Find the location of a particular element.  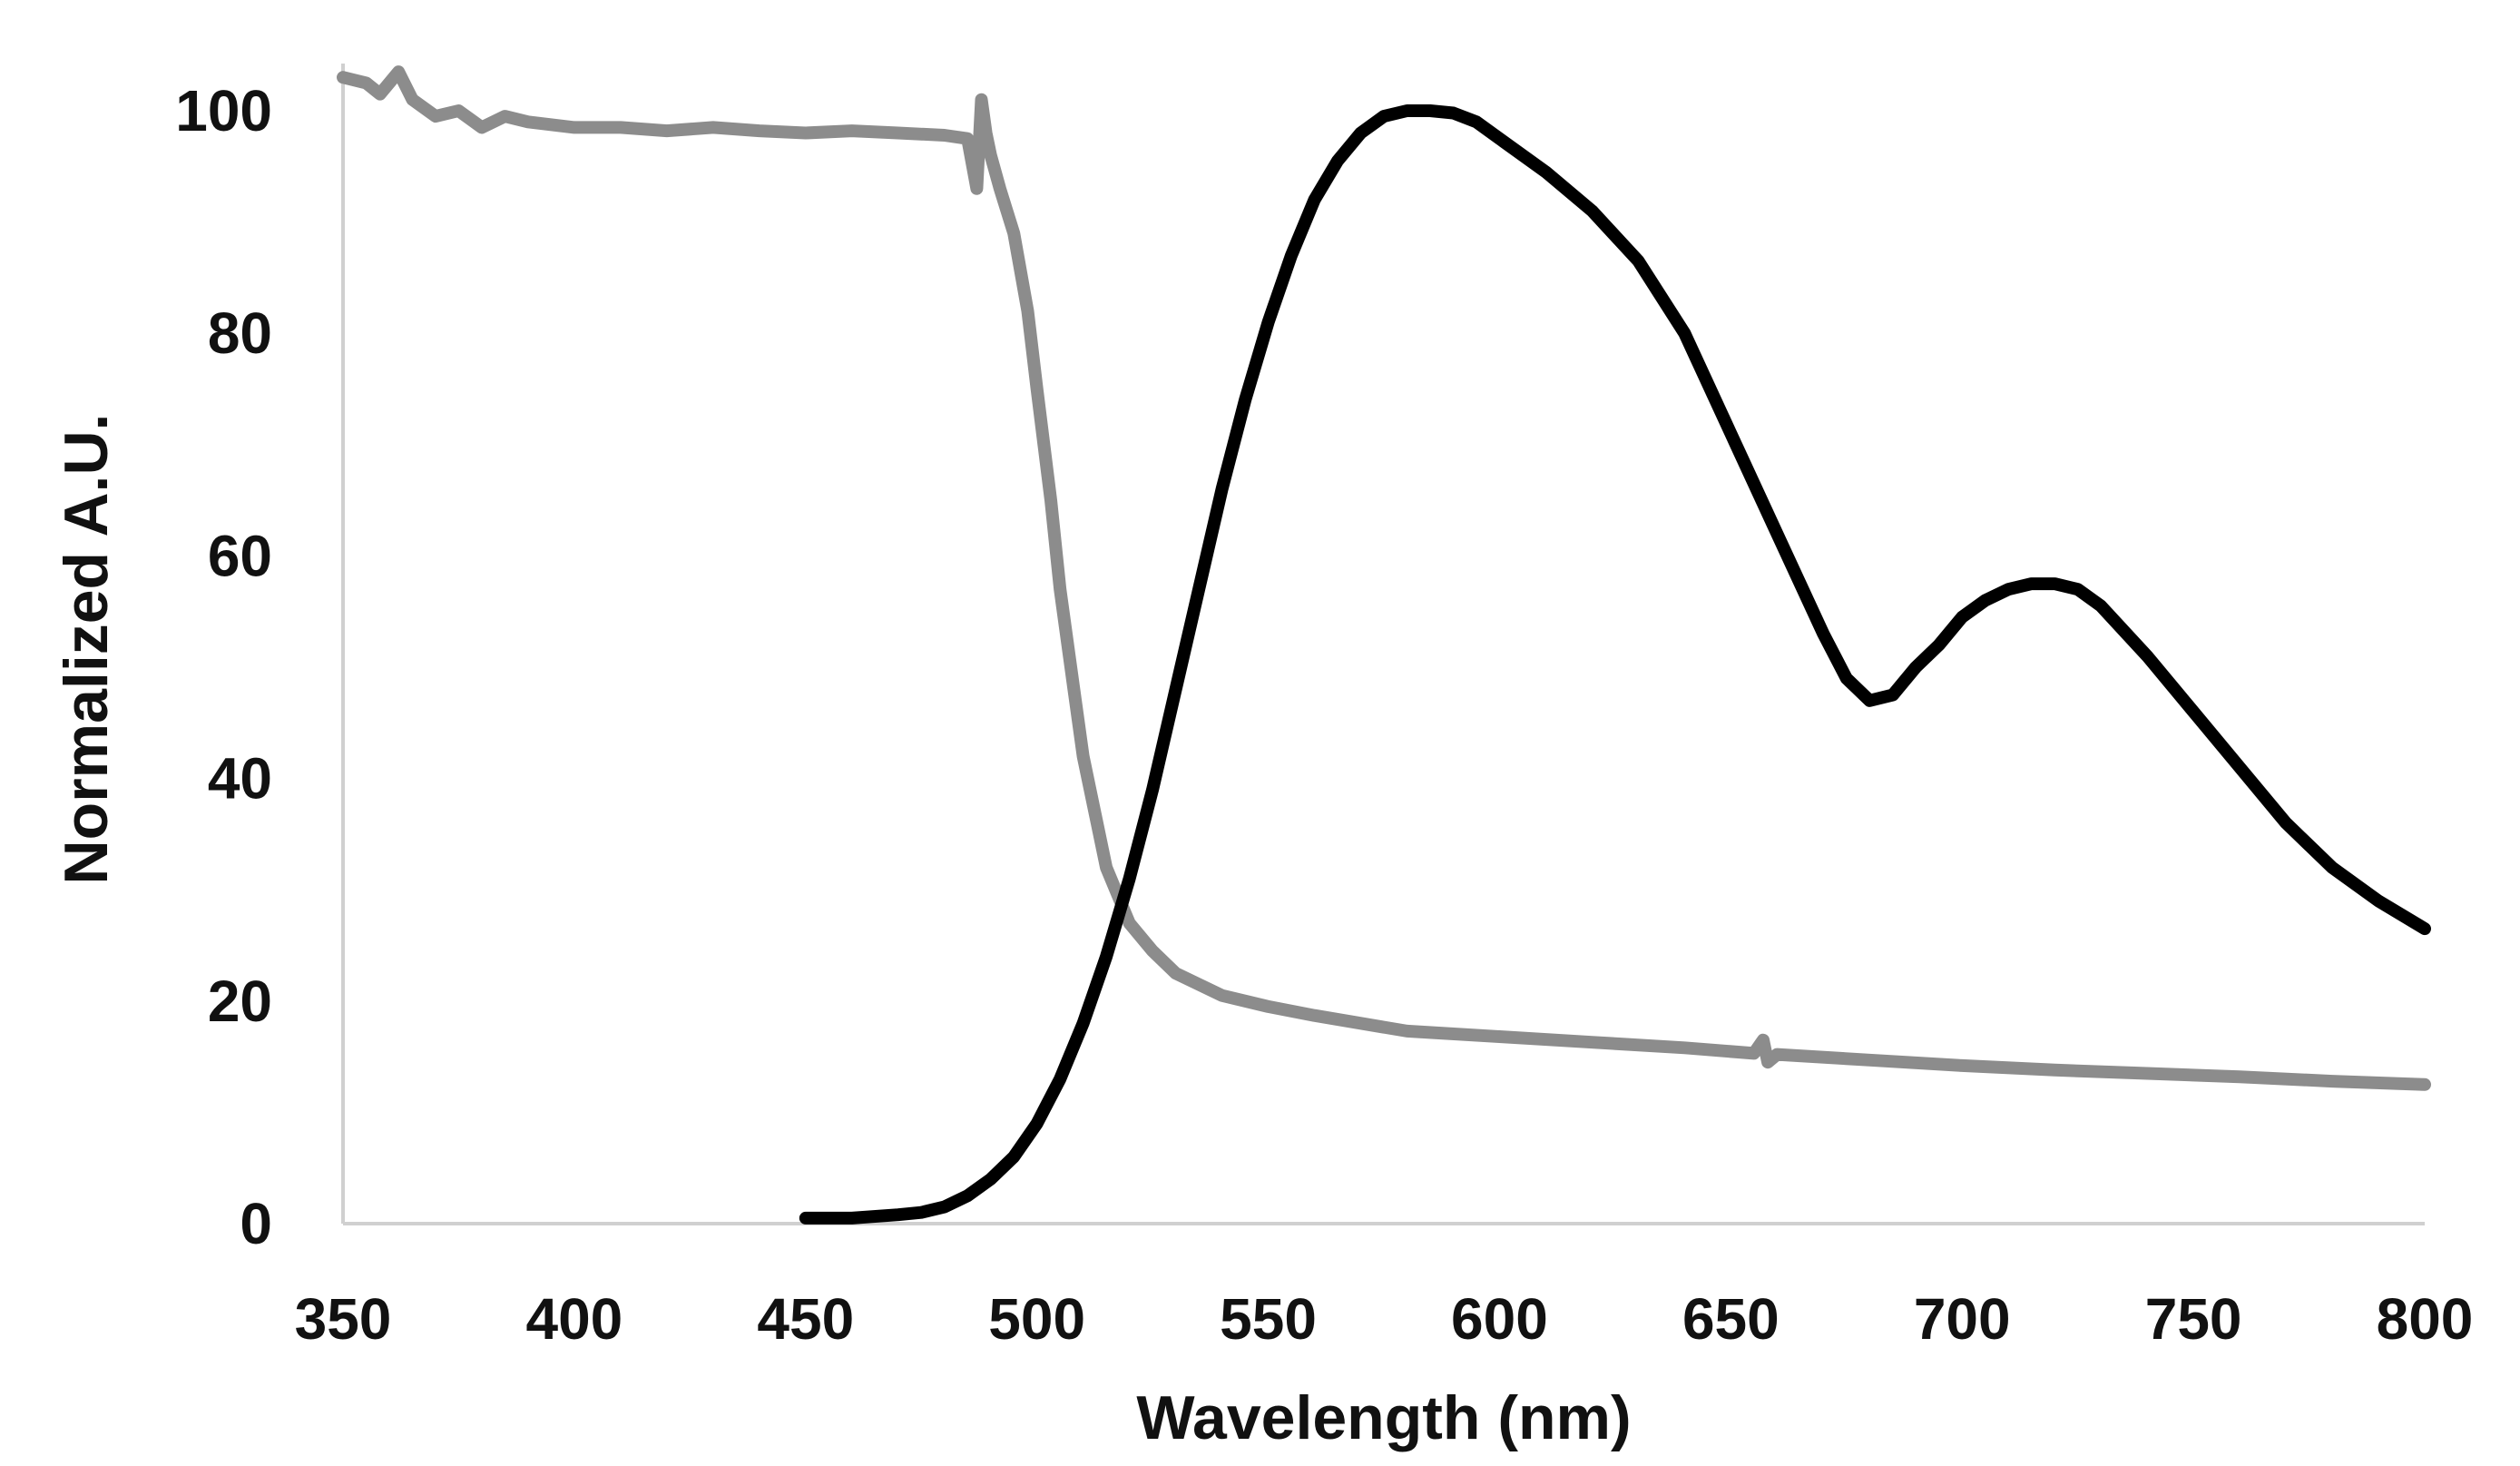

y-tick-label: 40 is located at coordinates (240, 779).